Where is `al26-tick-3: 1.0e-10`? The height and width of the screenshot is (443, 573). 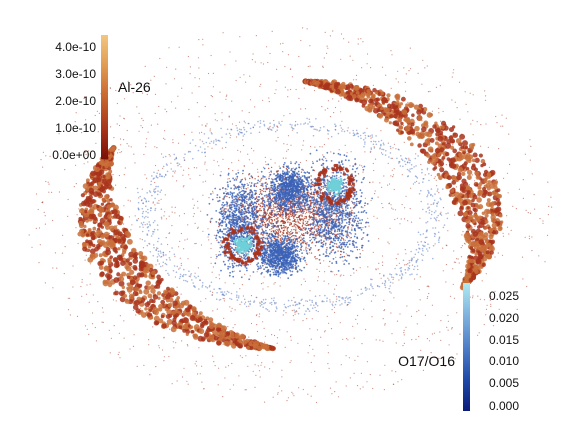 al26-tick-3: 1.0e-10 is located at coordinates (75, 128).